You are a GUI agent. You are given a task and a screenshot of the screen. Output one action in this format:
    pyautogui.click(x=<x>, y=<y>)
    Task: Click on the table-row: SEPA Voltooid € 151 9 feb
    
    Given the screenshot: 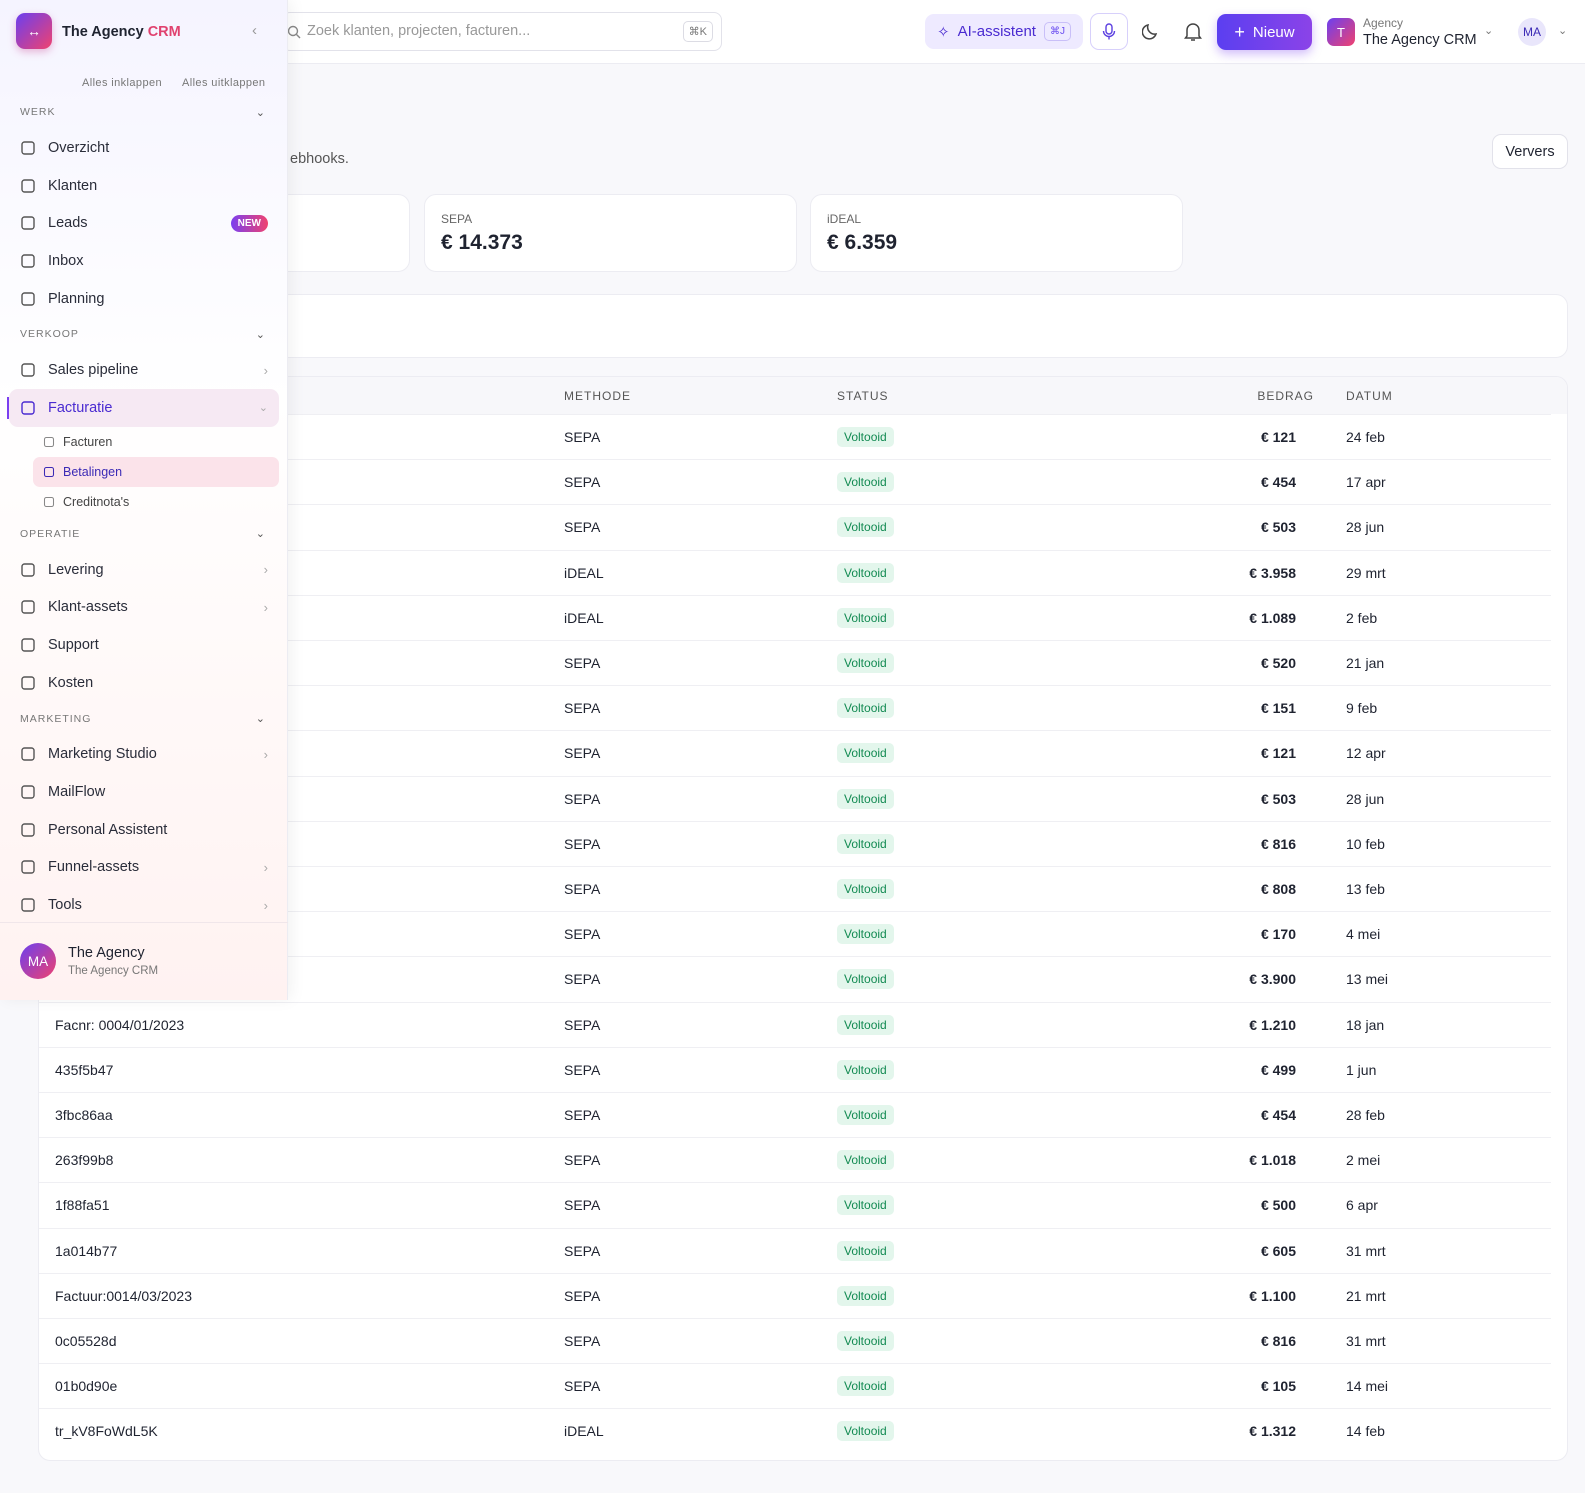 What is the action you would take?
    pyautogui.click(x=795, y=707)
    